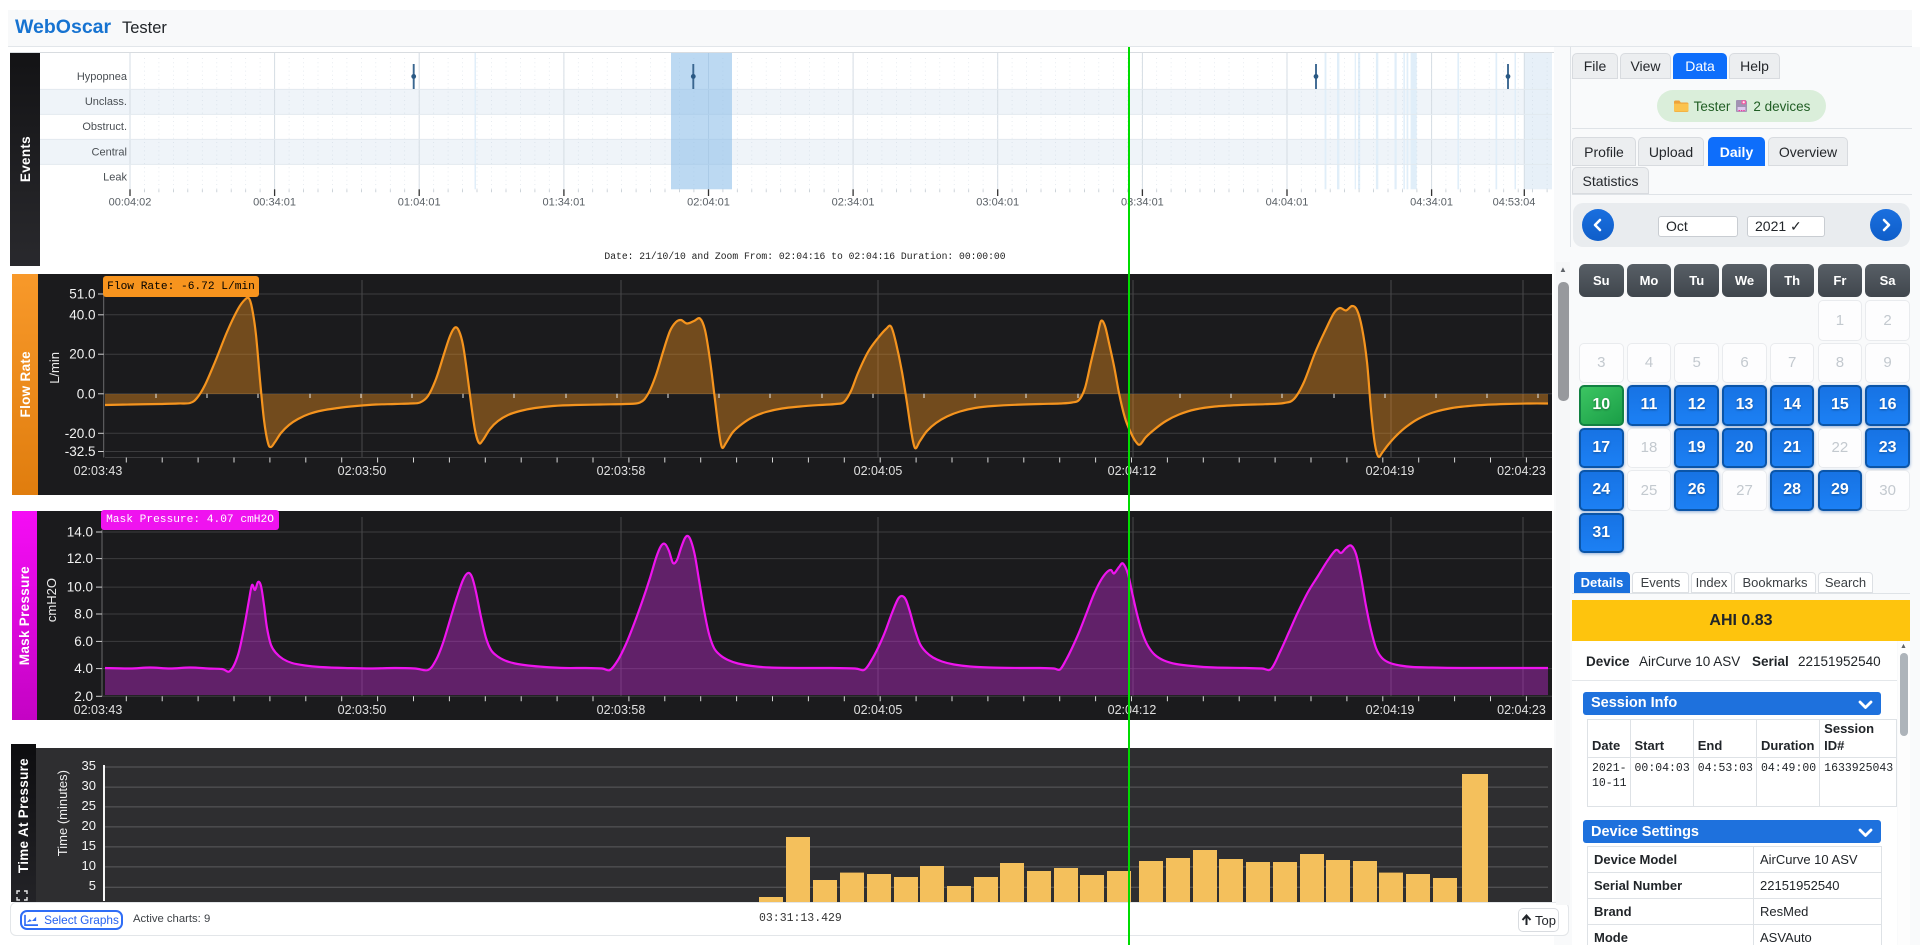 The width and height of the screenshot is (1920, 945). Describe the element at coordinates (419, 203) in the screenshot. I see `svg-text: 01:04:01` at that location.